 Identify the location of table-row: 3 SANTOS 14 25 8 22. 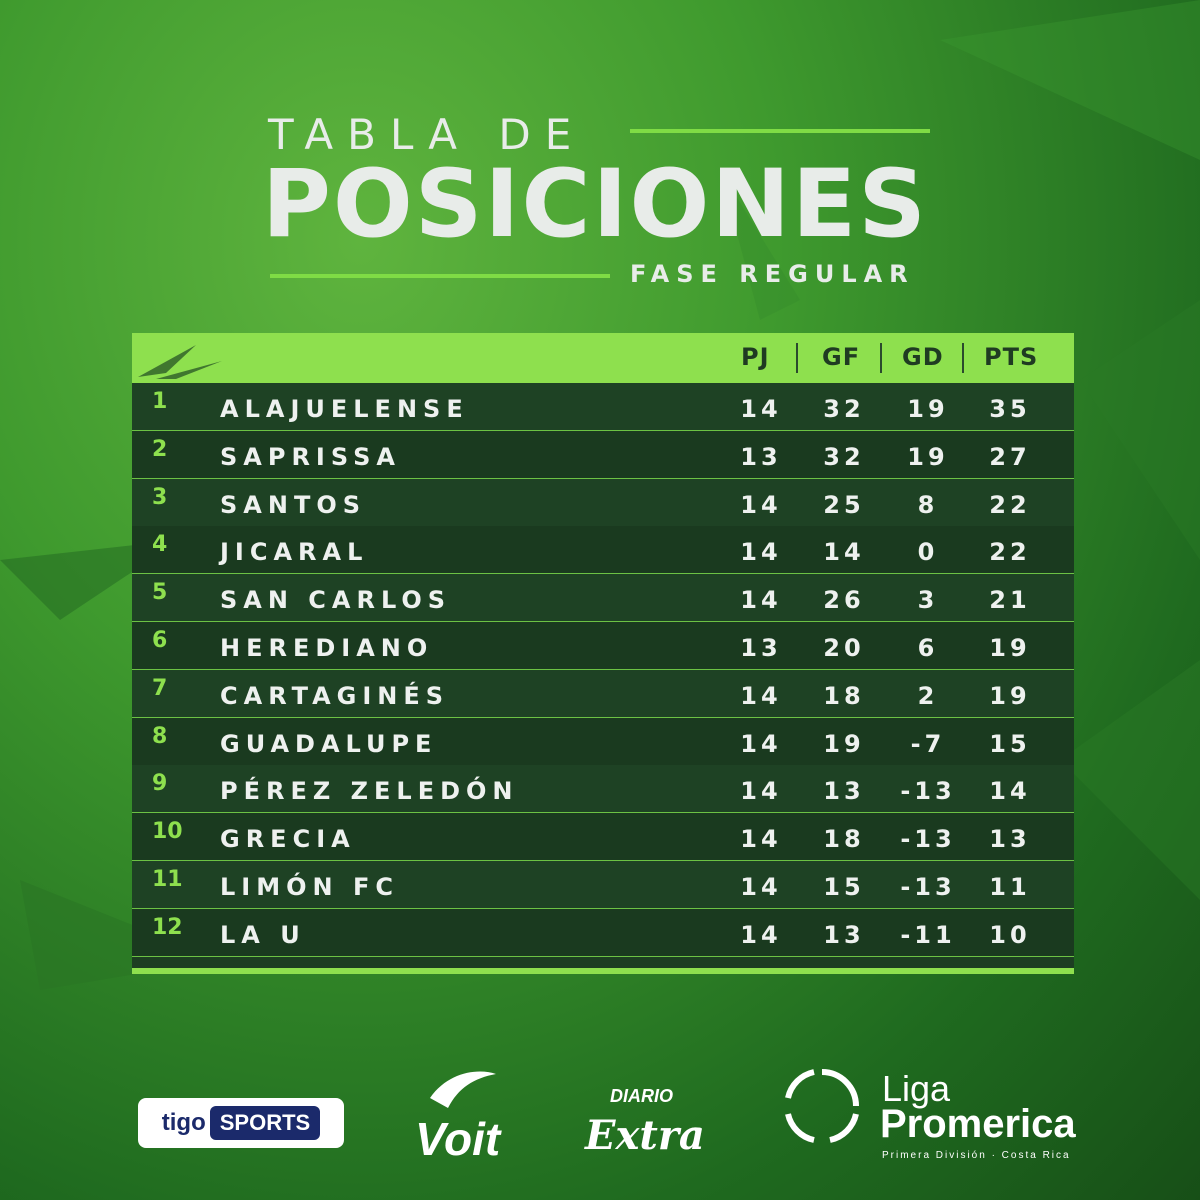
(603, 502).